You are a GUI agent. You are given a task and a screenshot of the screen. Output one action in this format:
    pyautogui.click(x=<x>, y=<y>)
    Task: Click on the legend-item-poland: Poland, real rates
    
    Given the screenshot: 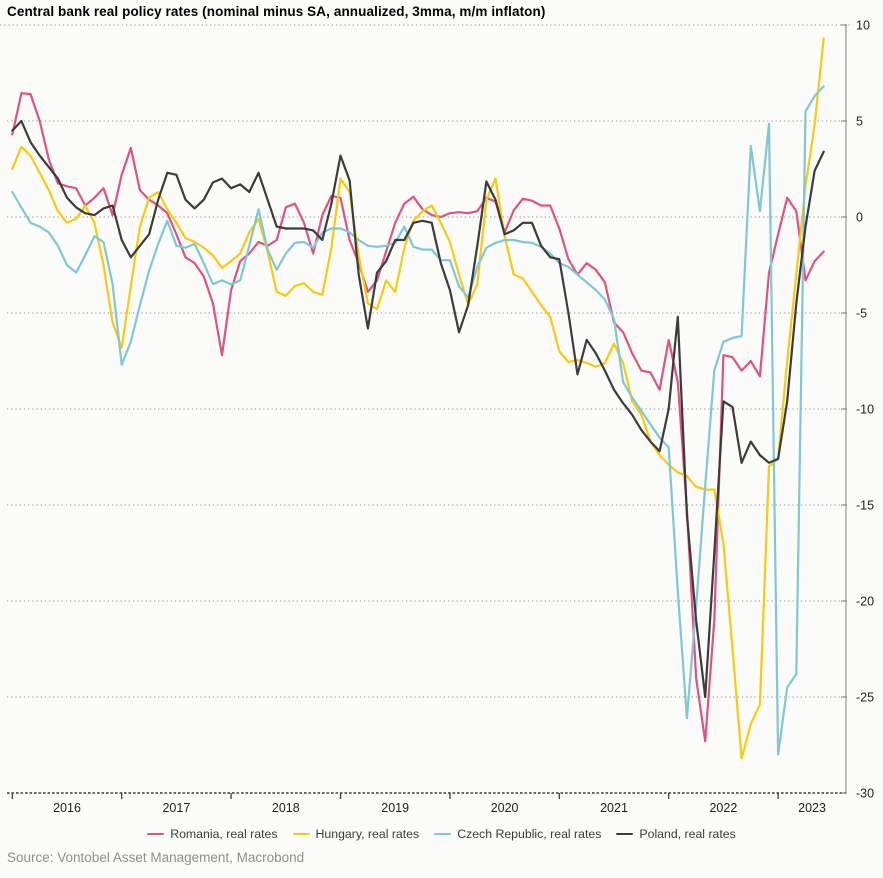 What is the action you would take?
    pyautogui.click(x=676, y=834)
    